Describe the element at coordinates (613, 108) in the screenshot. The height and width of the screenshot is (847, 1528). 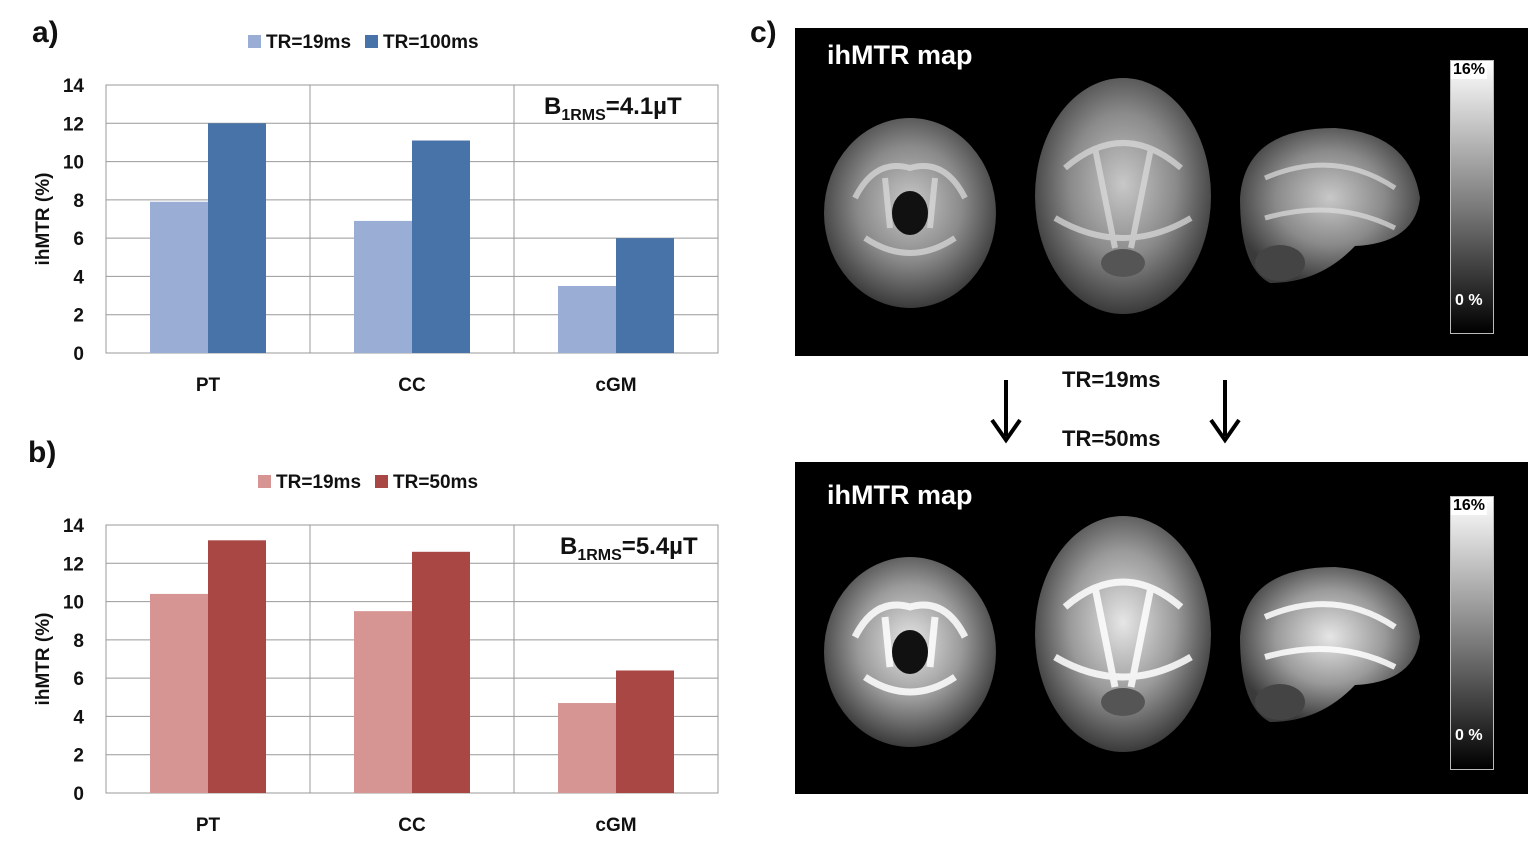
I see `b1rms-annotation: B1RMS=4.1µT` at that location.